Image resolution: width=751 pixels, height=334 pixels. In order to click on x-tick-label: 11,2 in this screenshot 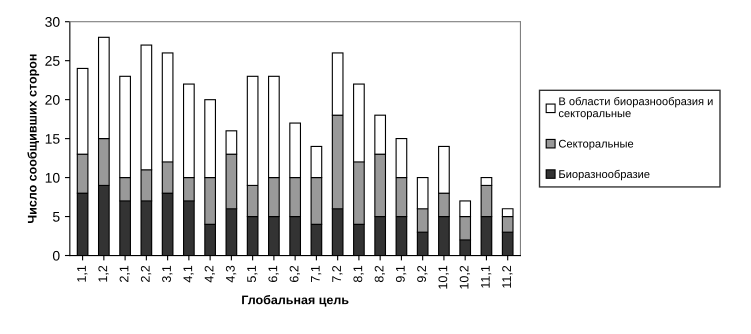, I will do `click(507, 277)`.